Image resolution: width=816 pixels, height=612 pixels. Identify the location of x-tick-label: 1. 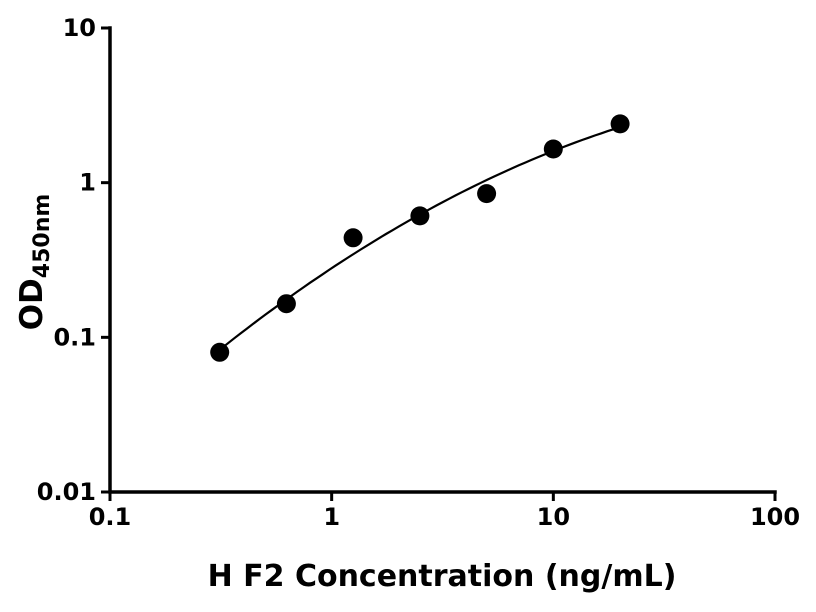
(331, 517).